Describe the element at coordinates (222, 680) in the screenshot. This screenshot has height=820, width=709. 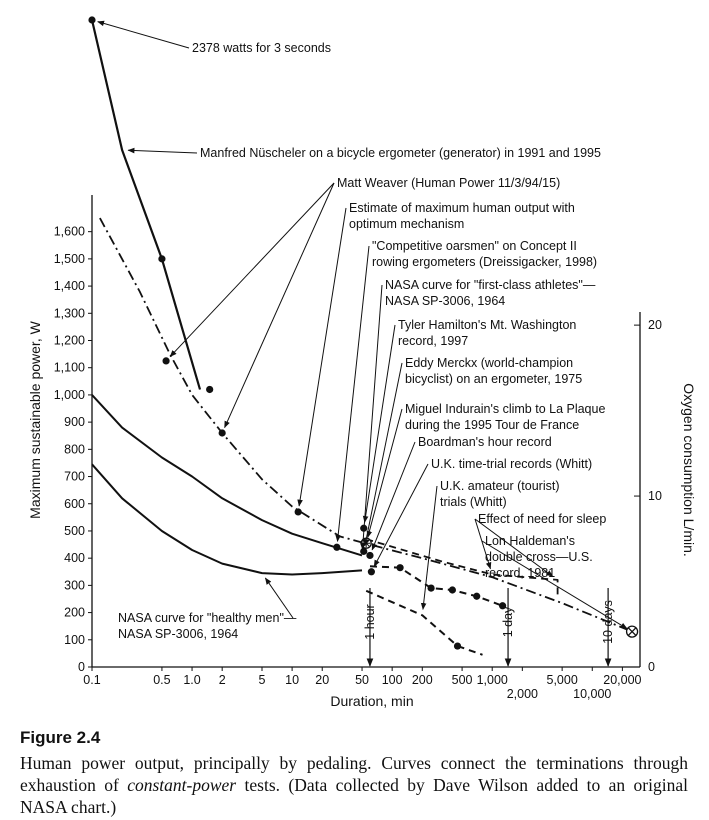
I see `x-tick-label: 2` at that location.